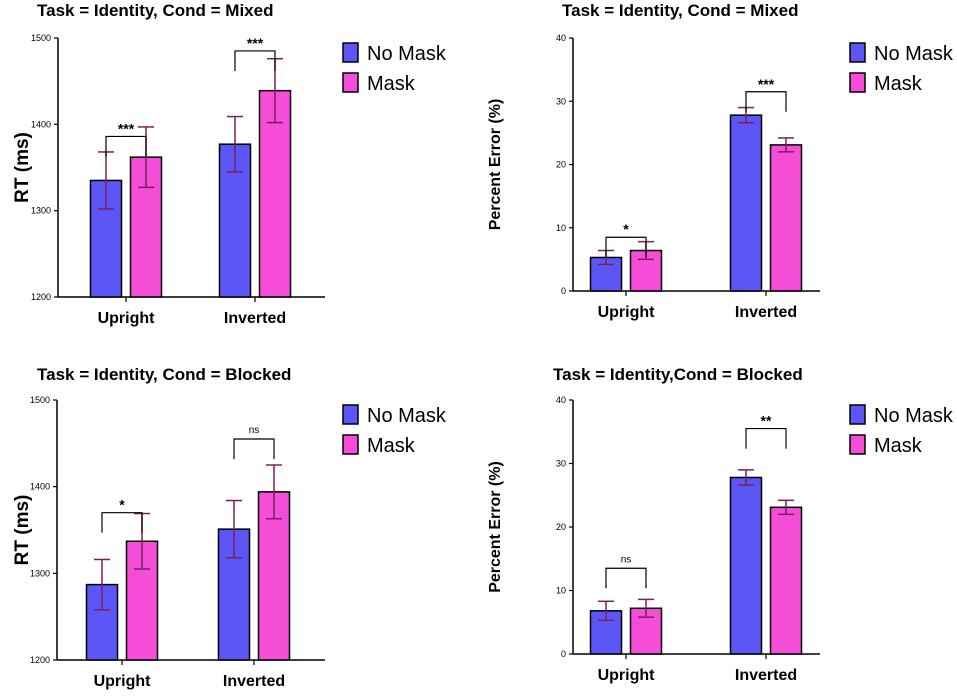 The image size is (957, 696). What do you see at coordinates (766, 421) in the screenshot?
I see `significance-label: **` at bounding box center [766, 421].